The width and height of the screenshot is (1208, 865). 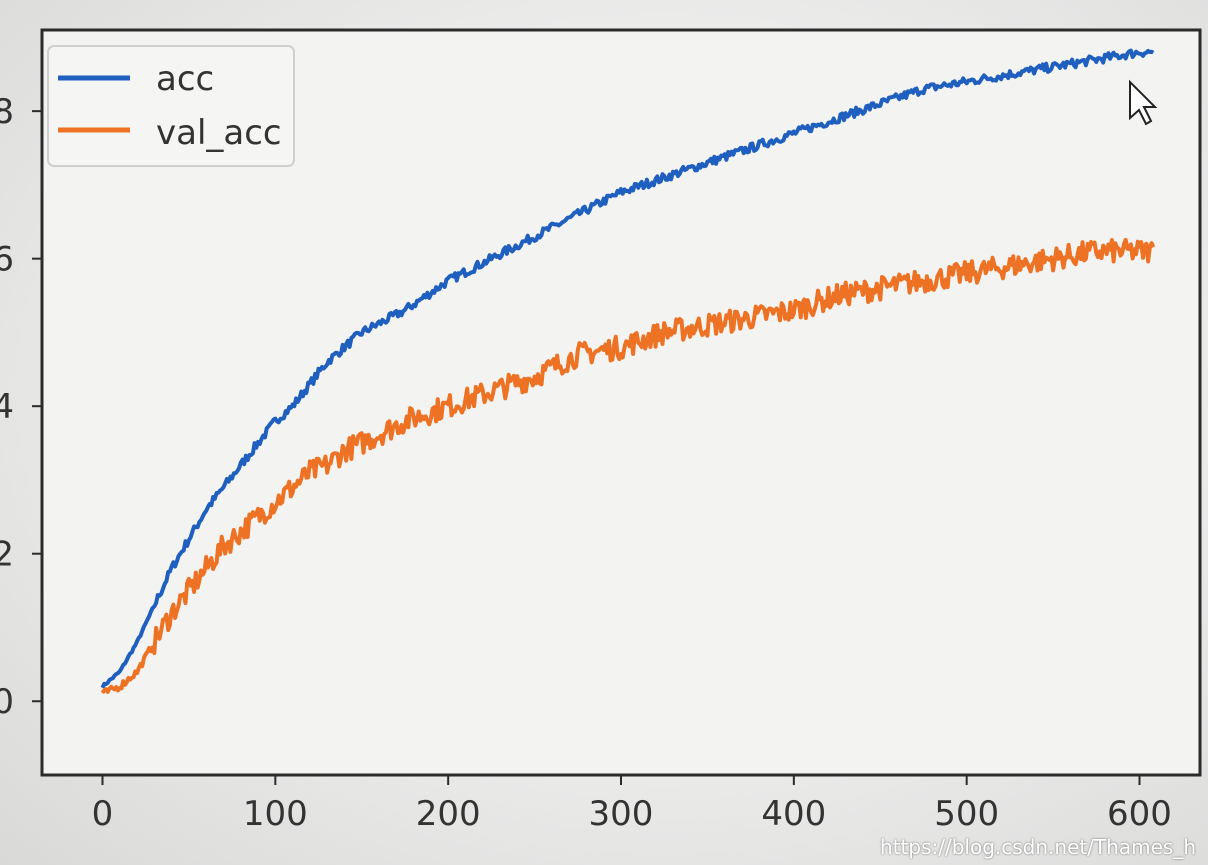 What do you see at coordinates (7, 112) in the screenshot?
I see `y-tick-label: 8` at bounding box center [7, 112].